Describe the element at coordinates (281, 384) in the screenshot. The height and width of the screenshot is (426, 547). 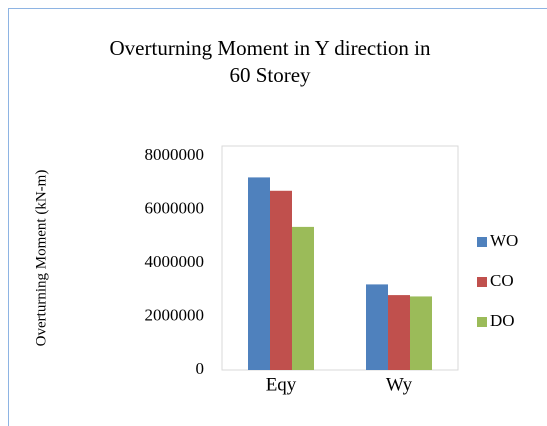
I see `x-tick-label: Eqy` at that location.